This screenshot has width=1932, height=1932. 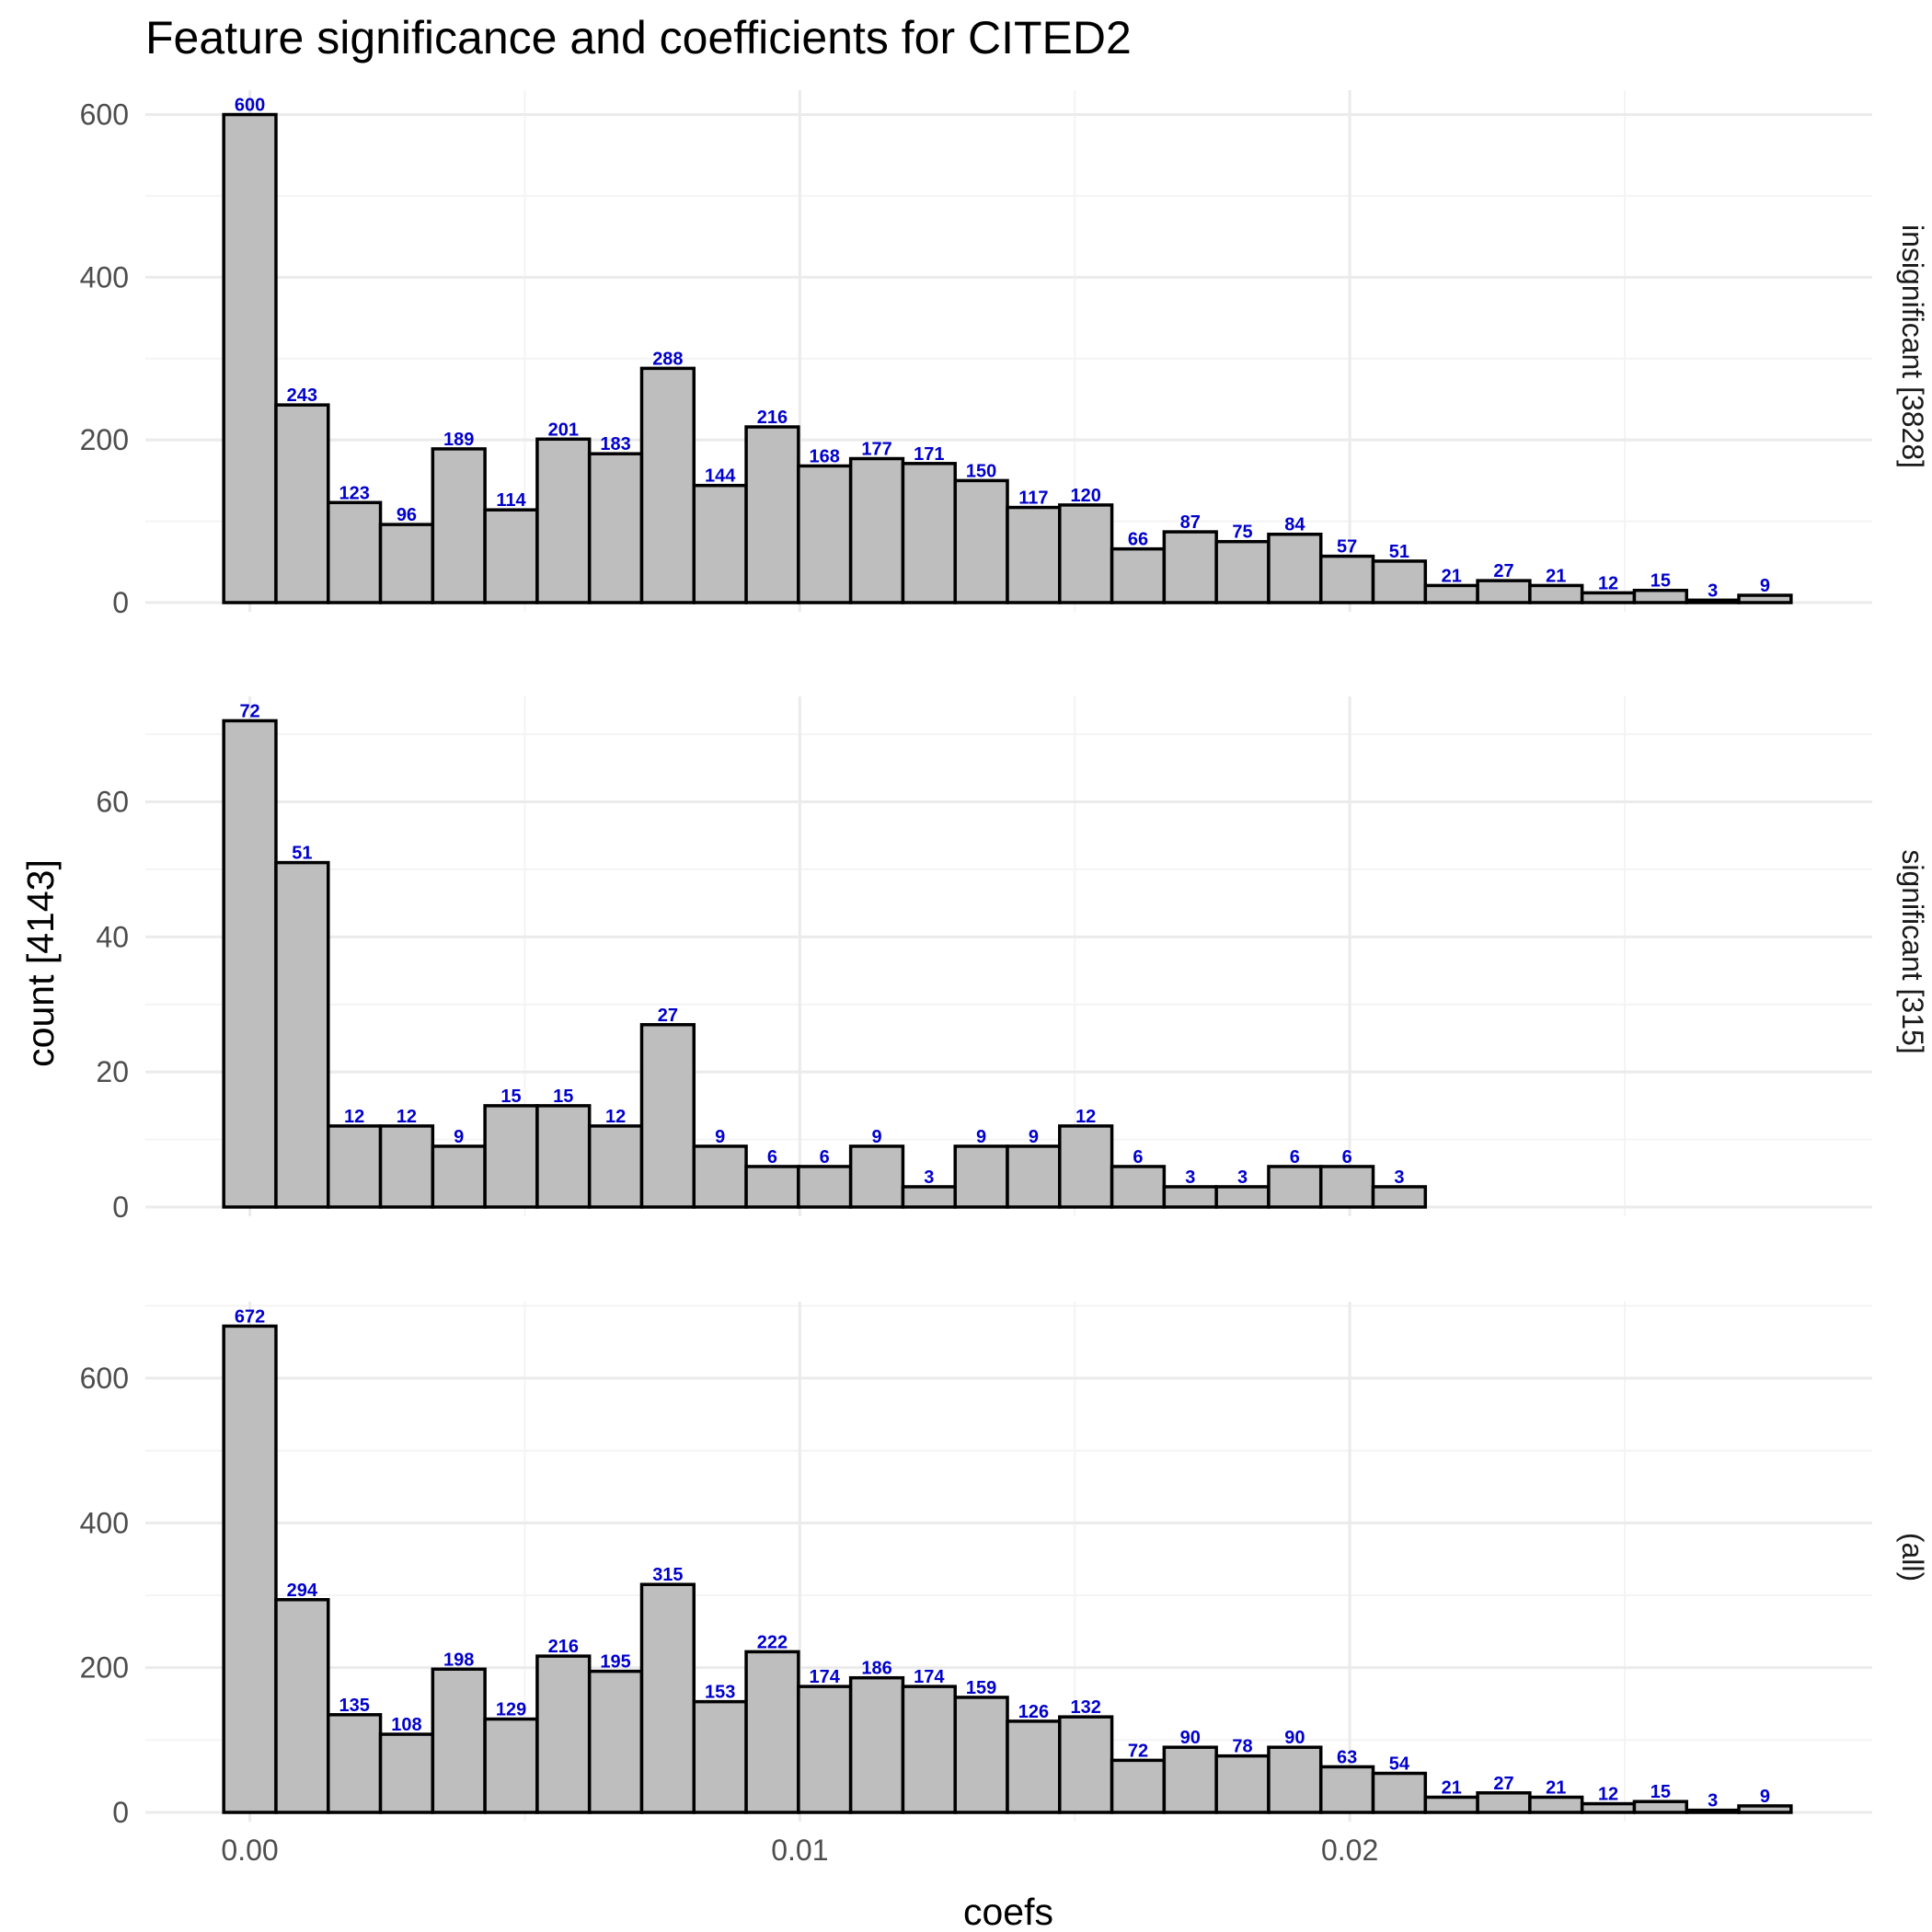 What do you see at coordinates (1190, 522) in the screenshot?
I see `bar-value-label: 87` at bounding box center [1190, 522].